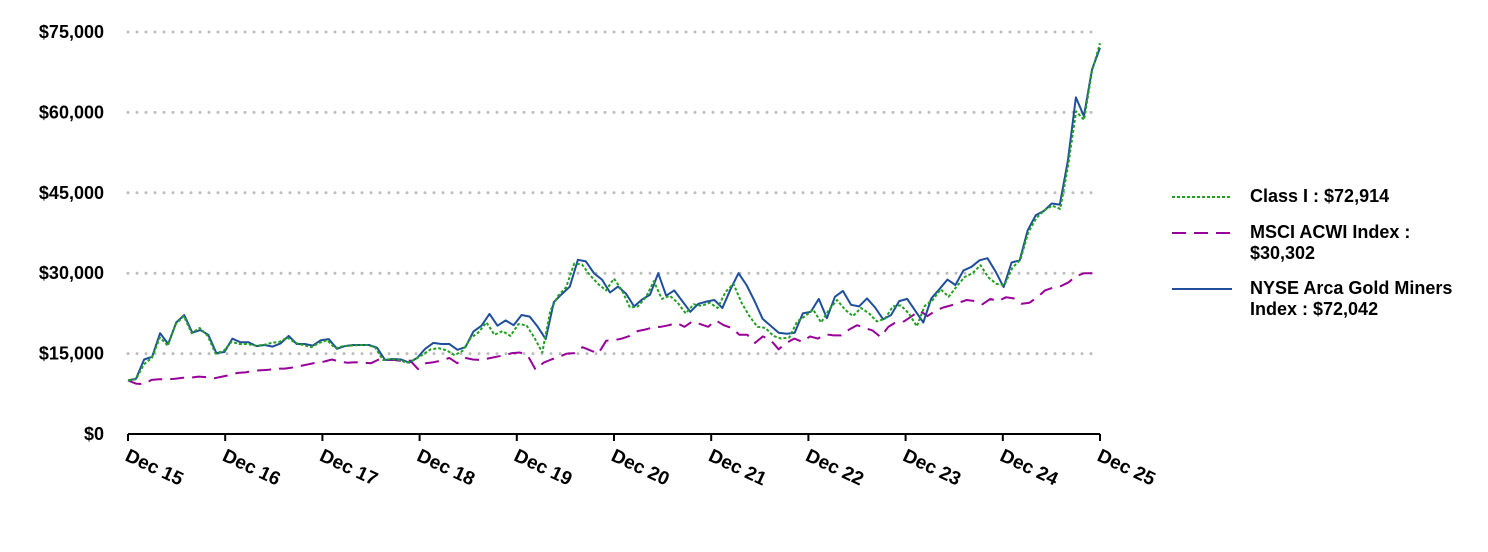 Image resolution: width=1488 pixels, height=552 pixels. Describe the element at coordinates (71, 32) in the screenshot. I see `y-tick-label: $75,000` at that location.